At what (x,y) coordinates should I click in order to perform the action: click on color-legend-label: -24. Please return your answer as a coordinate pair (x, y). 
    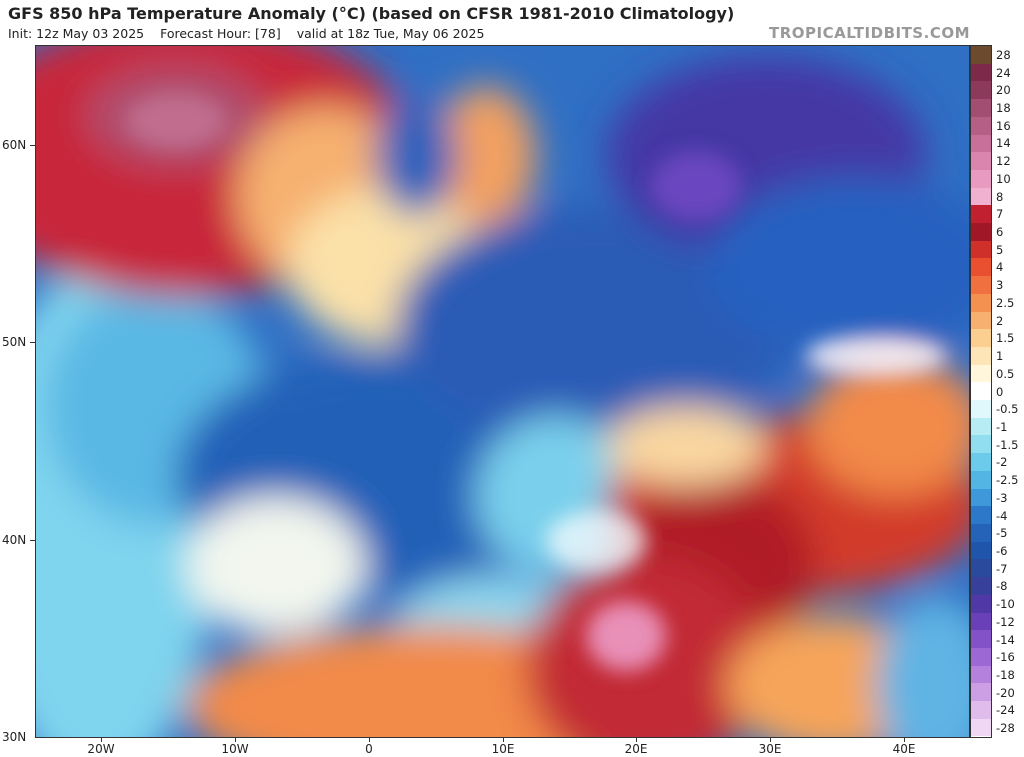
    Looking at the image, I should click on (1005, 710).